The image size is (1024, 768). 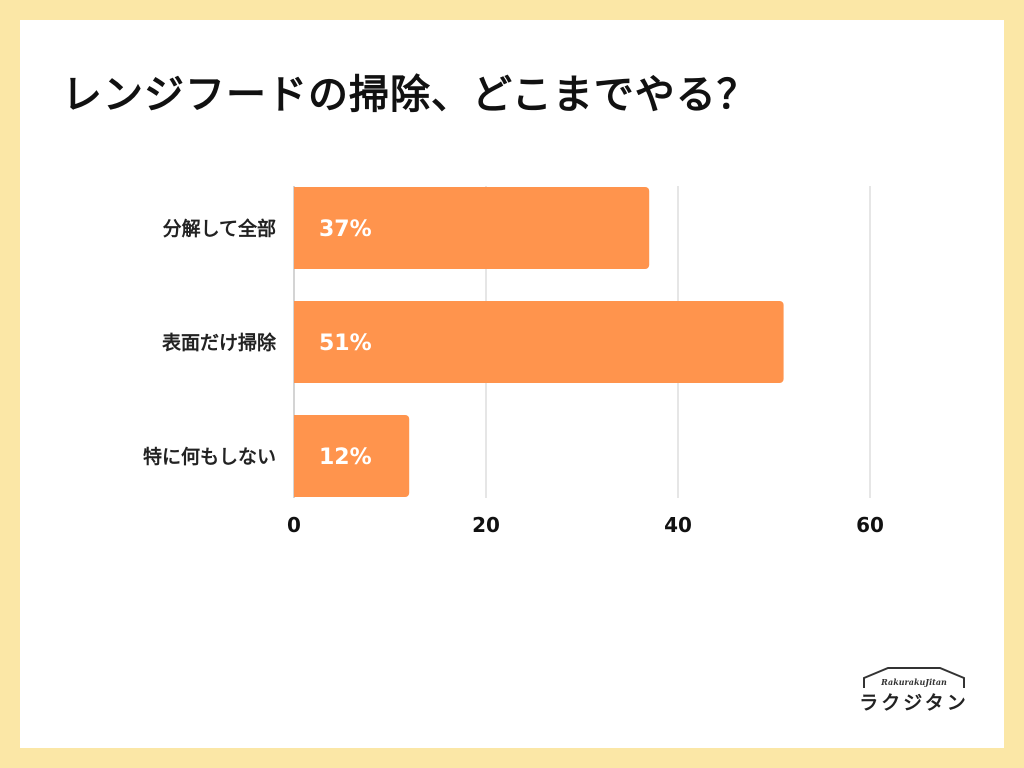 What do you see at coordinates (345, 343) in the screenshot?
I see `bar-value-label: 51%` at bounding box center [345, 343].